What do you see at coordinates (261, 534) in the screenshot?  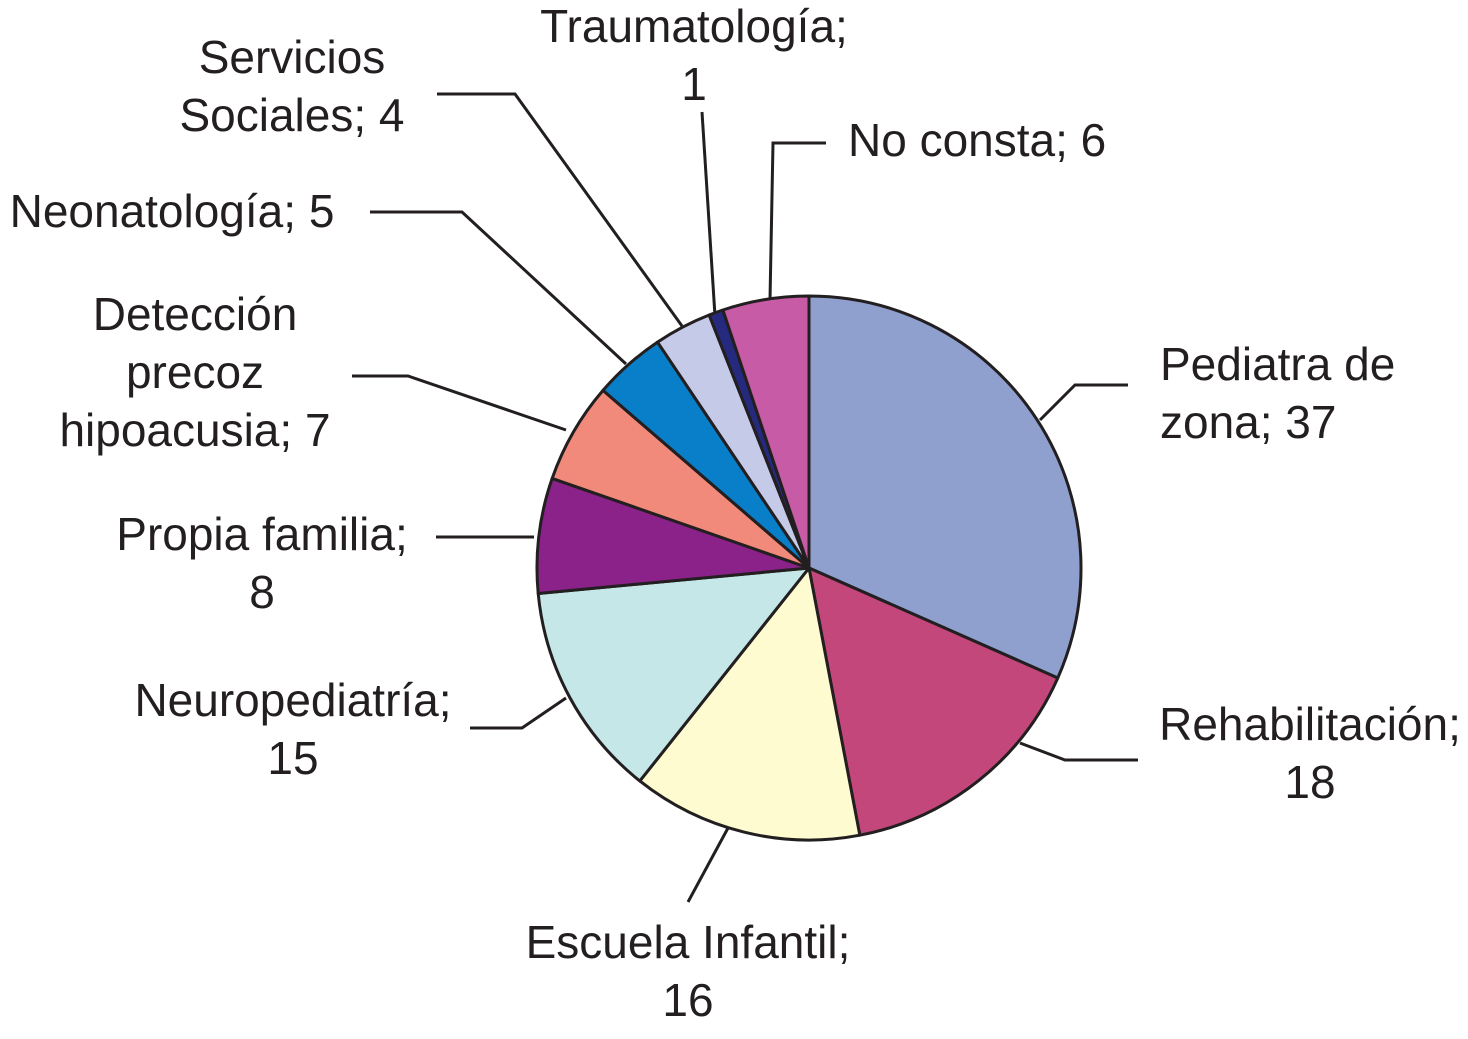 I see `slice-label-line: Propia familia;` at bounding box center [261, 534].